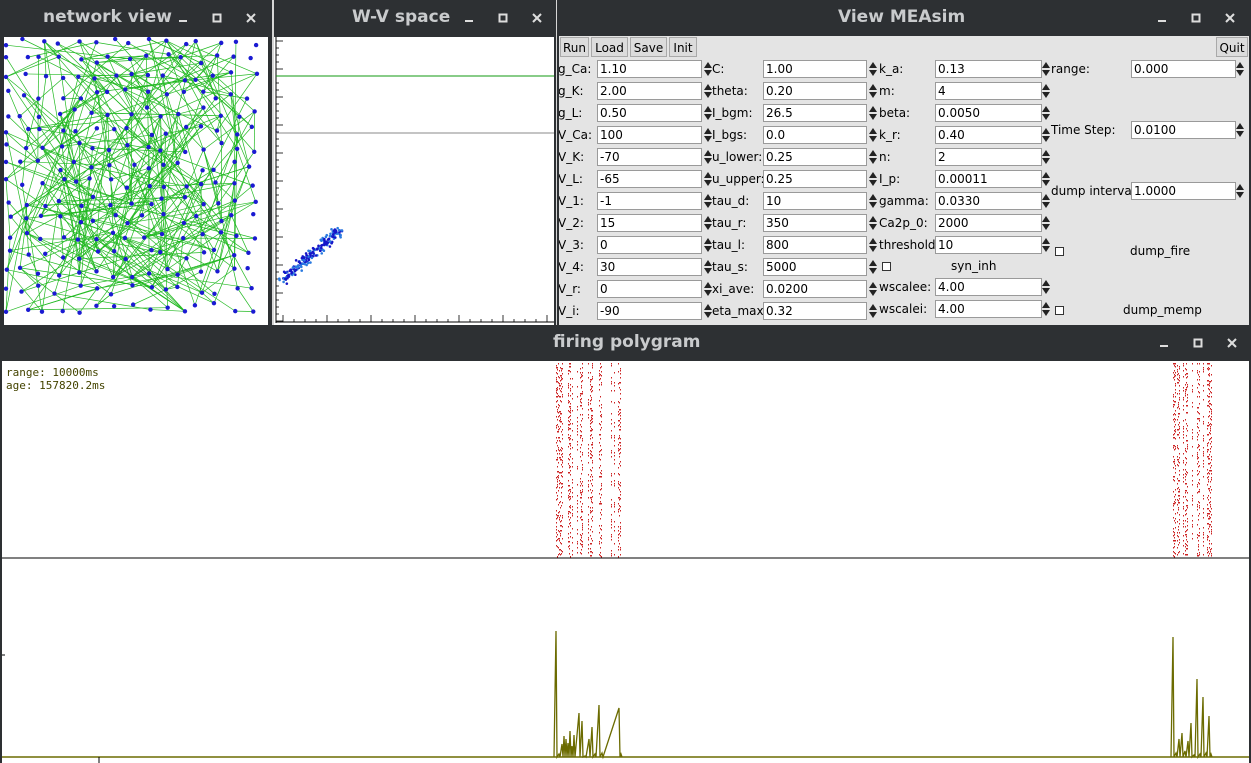  I want to click on param-field: 1.10, so click(649, 69).